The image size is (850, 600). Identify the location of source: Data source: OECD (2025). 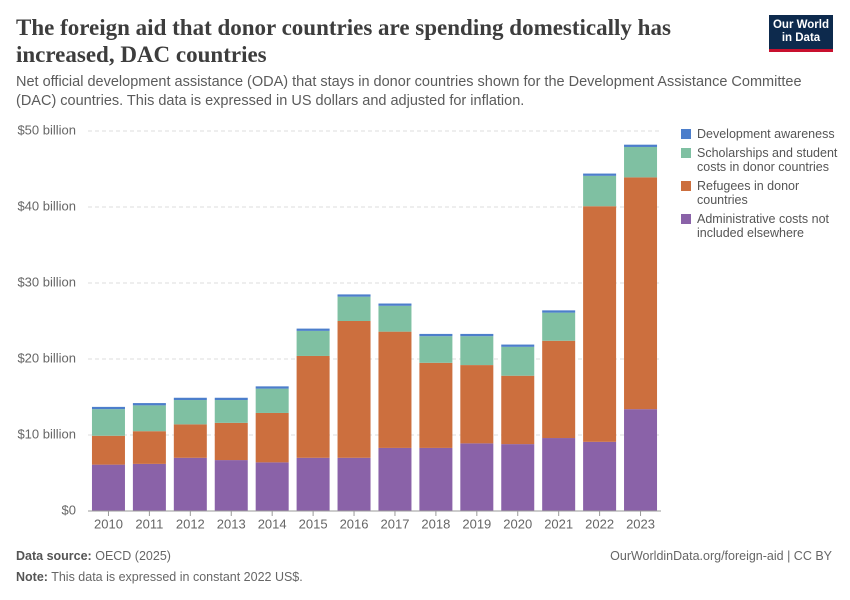
(93, 556).